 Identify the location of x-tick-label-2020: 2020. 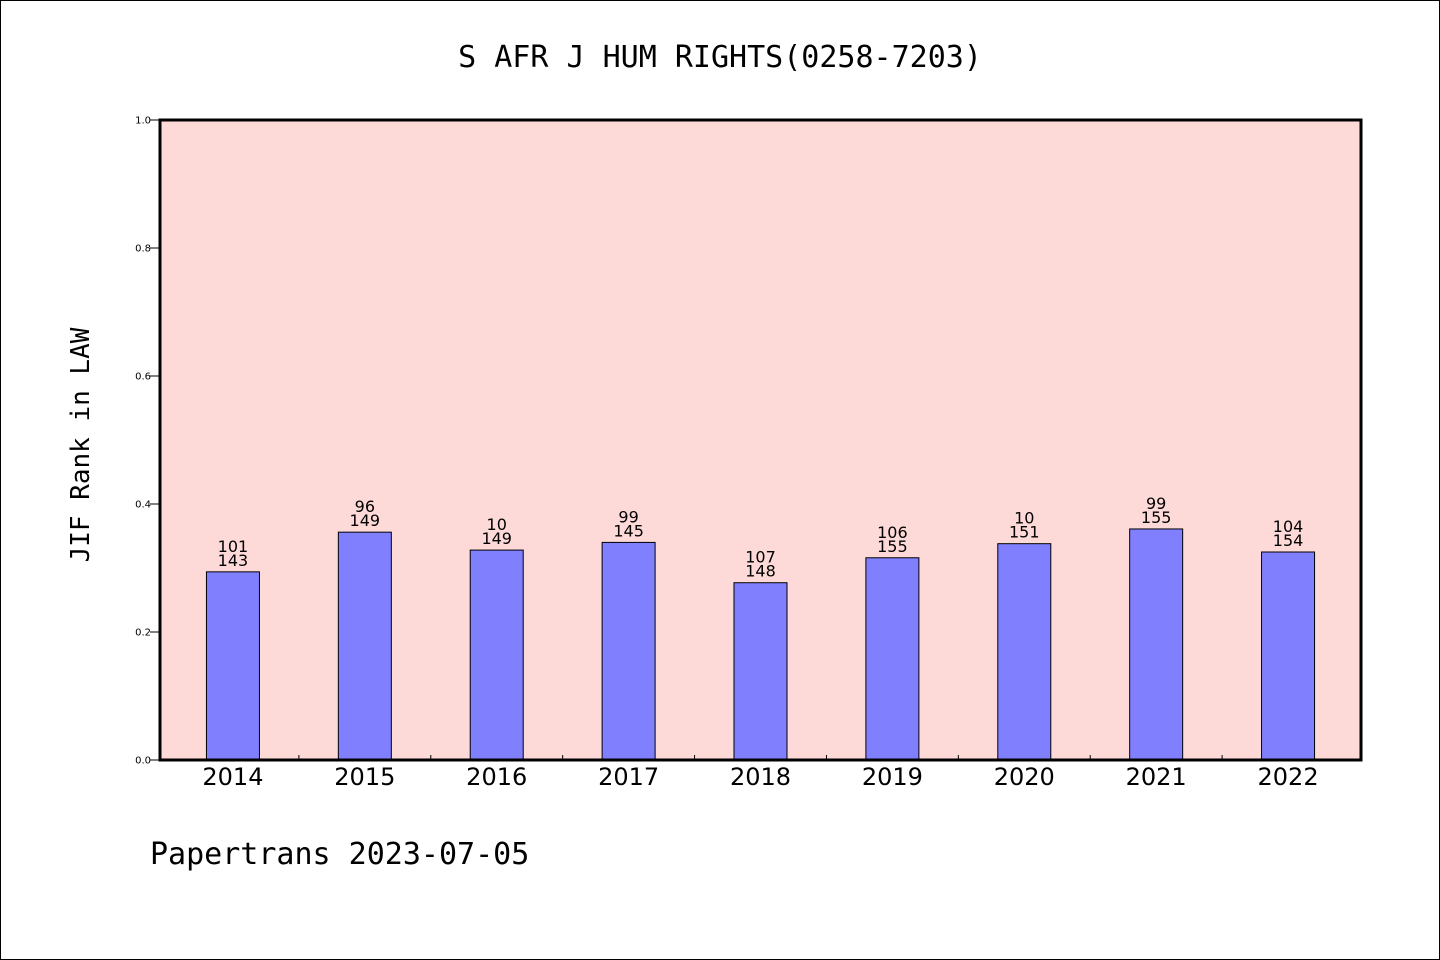
(1024, 777).